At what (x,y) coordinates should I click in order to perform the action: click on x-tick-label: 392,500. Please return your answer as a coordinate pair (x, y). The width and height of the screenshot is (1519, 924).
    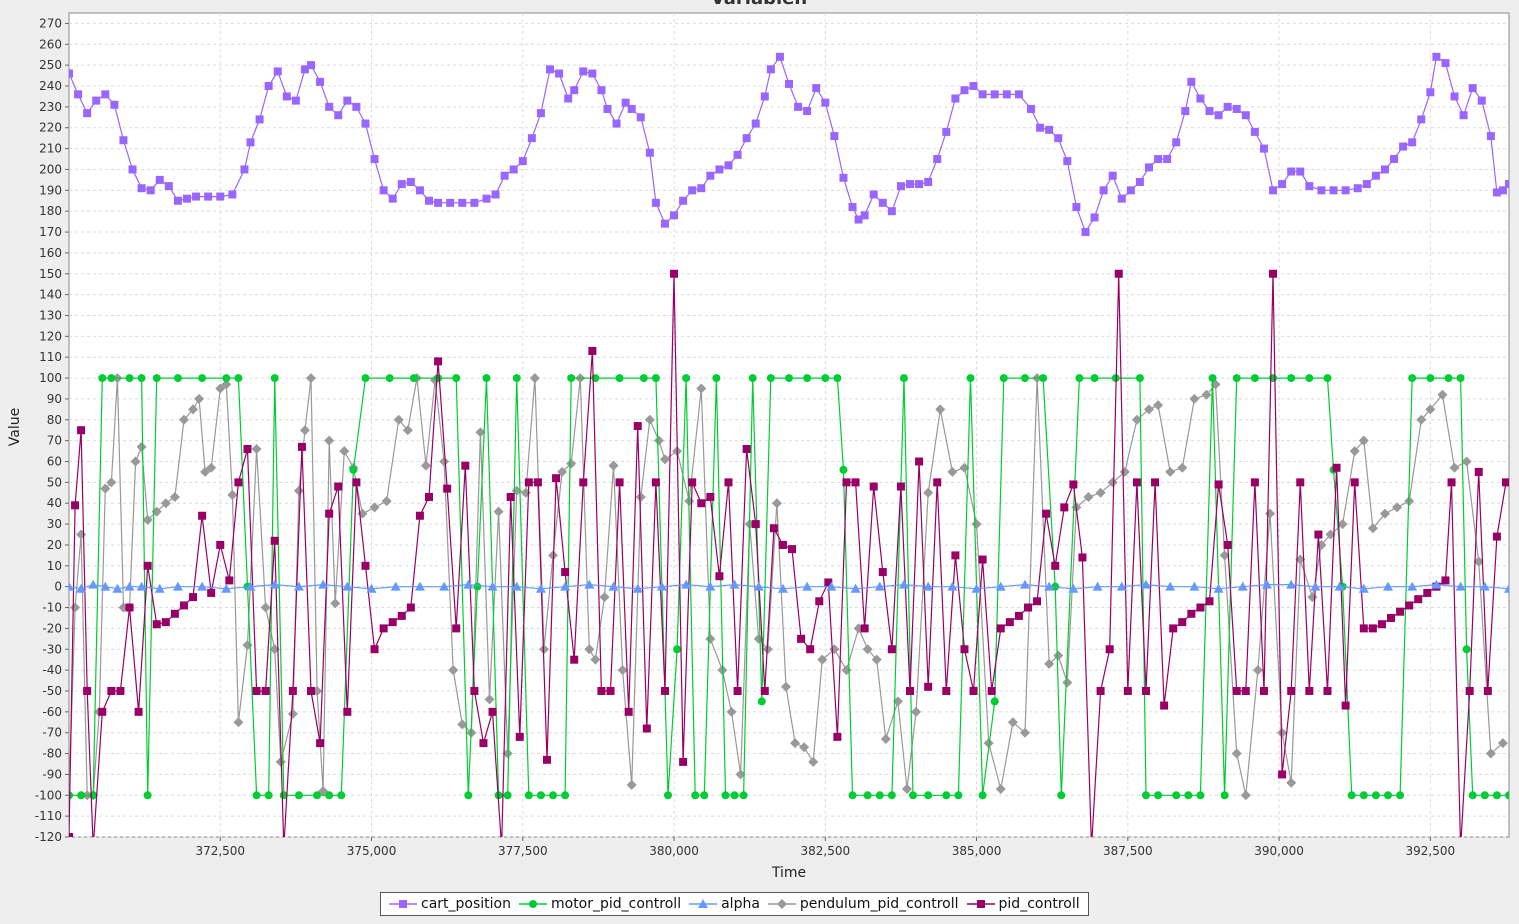
    Looking at the image, I should click on (1431, 851).